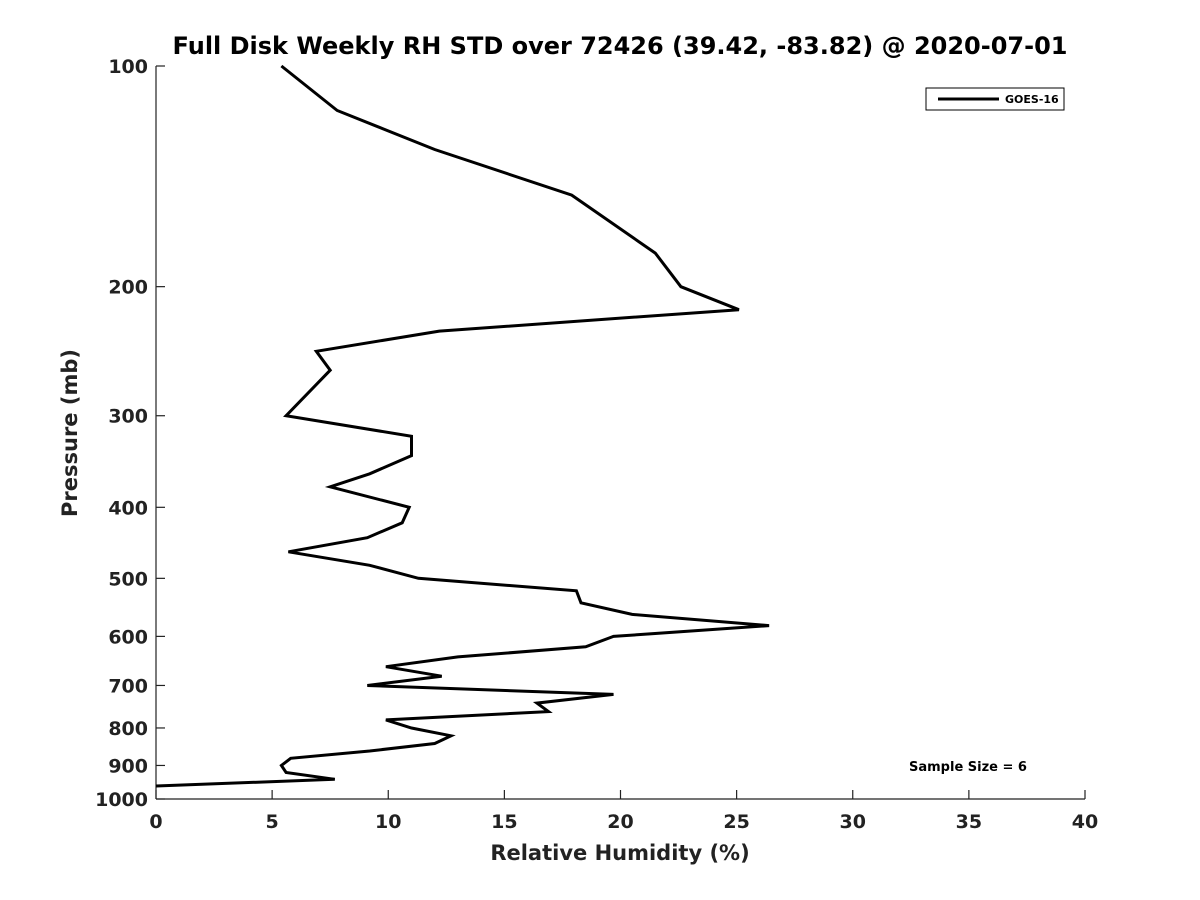  What do you see at coordinates (995, 99) in the screenshot?
I see `legend: GOES-16` at bounding box center [995, 99].